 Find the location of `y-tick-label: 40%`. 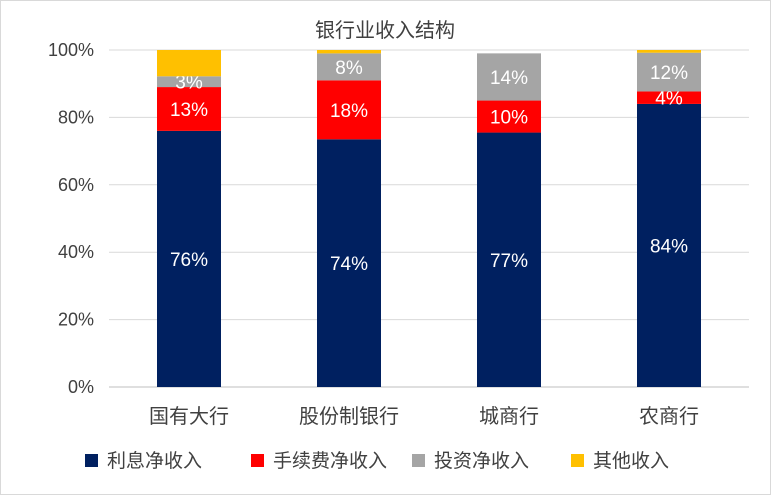

y-tick-label: 40% is located at coordinates (76, 252).